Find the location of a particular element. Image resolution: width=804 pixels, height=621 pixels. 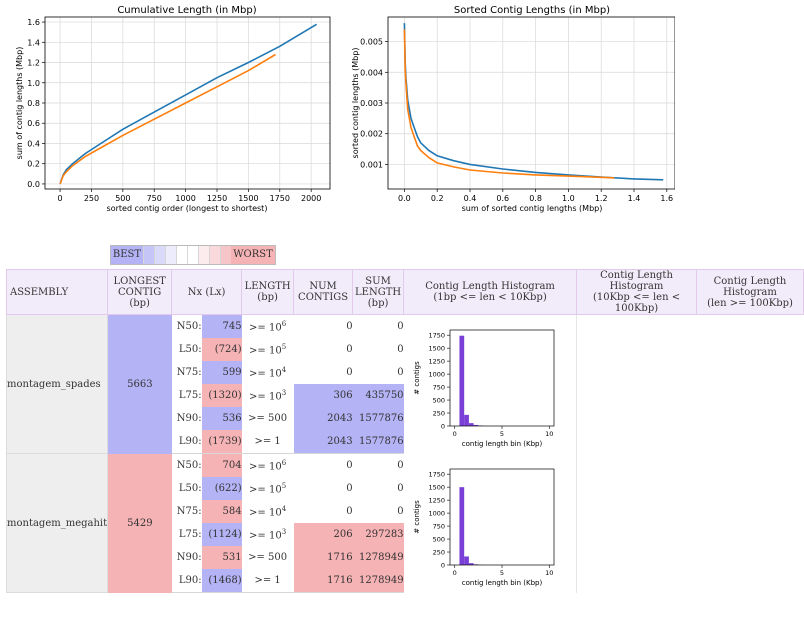

y-tick-label: 0.2 is located at coordinates (33, 164).